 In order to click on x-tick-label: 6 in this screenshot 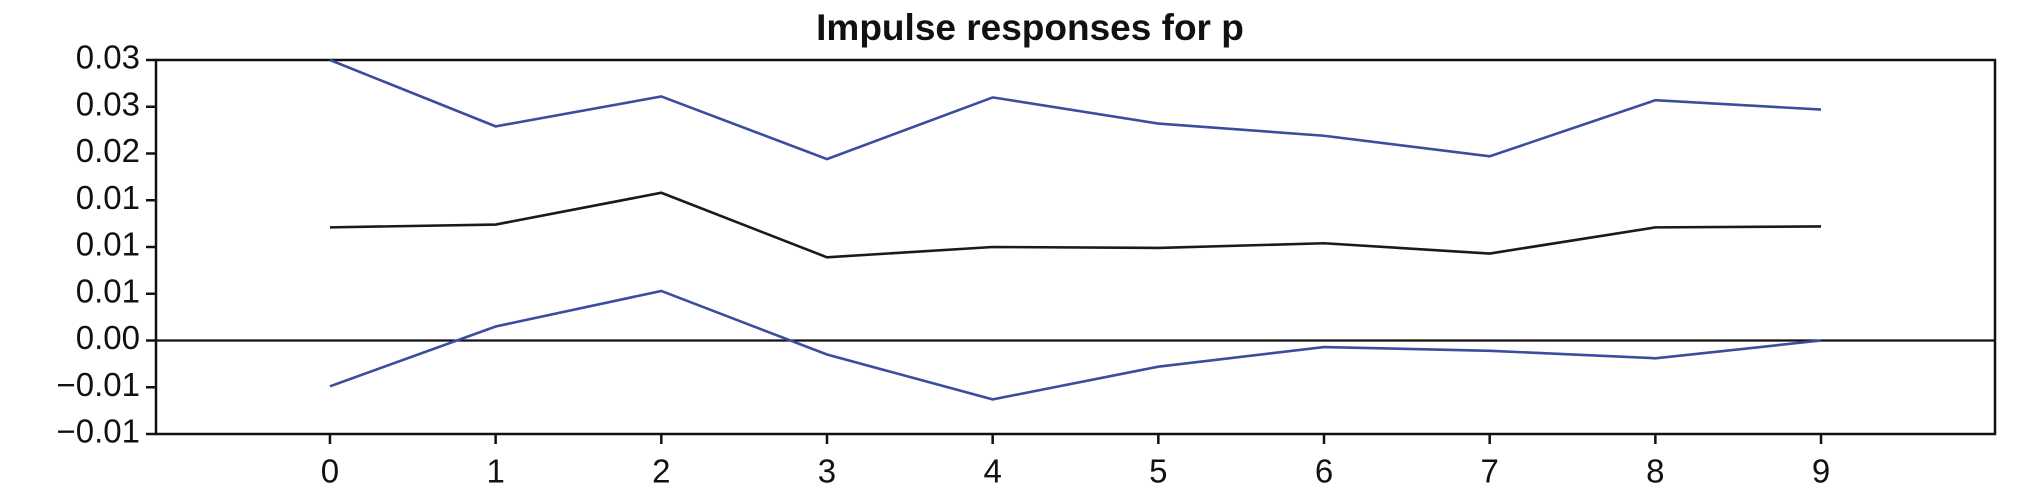, I will do `click(1324, 471)`.